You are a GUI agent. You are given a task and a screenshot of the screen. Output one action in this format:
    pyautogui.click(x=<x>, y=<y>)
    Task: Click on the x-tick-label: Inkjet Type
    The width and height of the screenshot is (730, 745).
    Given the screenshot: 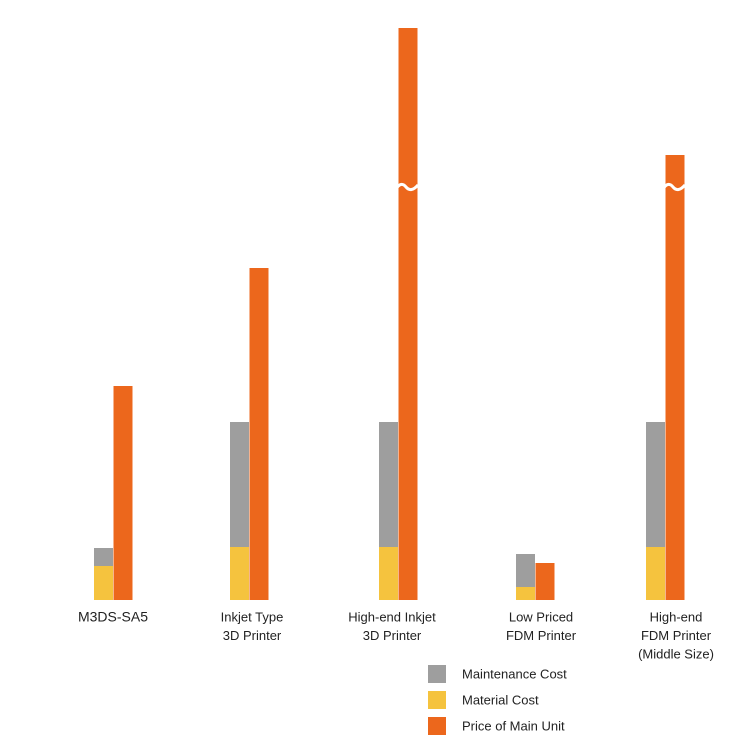 What is the action you would take?
    pyautogui.click(x=252, y=616)
    